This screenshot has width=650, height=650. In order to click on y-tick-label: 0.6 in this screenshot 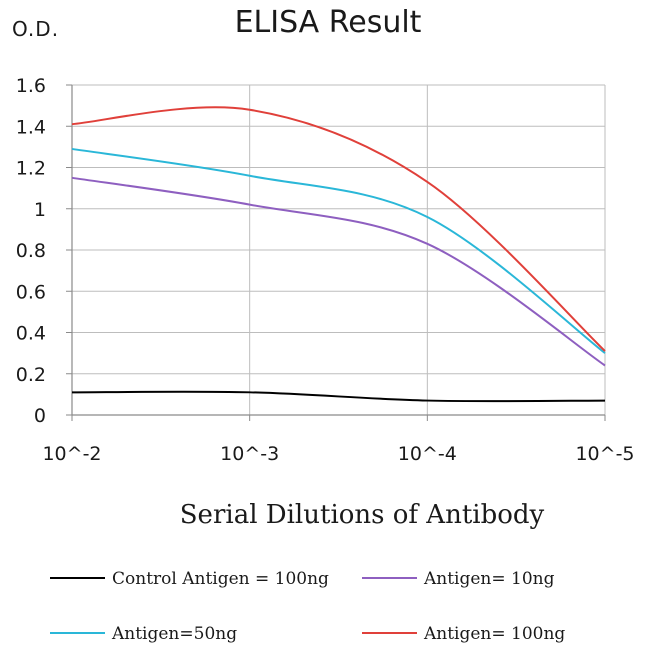, I will do `click(31, 292)`.